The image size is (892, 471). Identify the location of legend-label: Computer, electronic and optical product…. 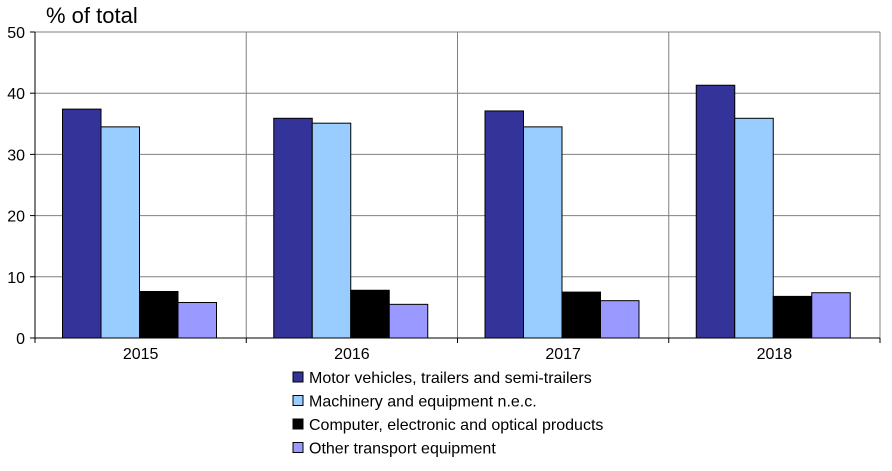
(456, 425).